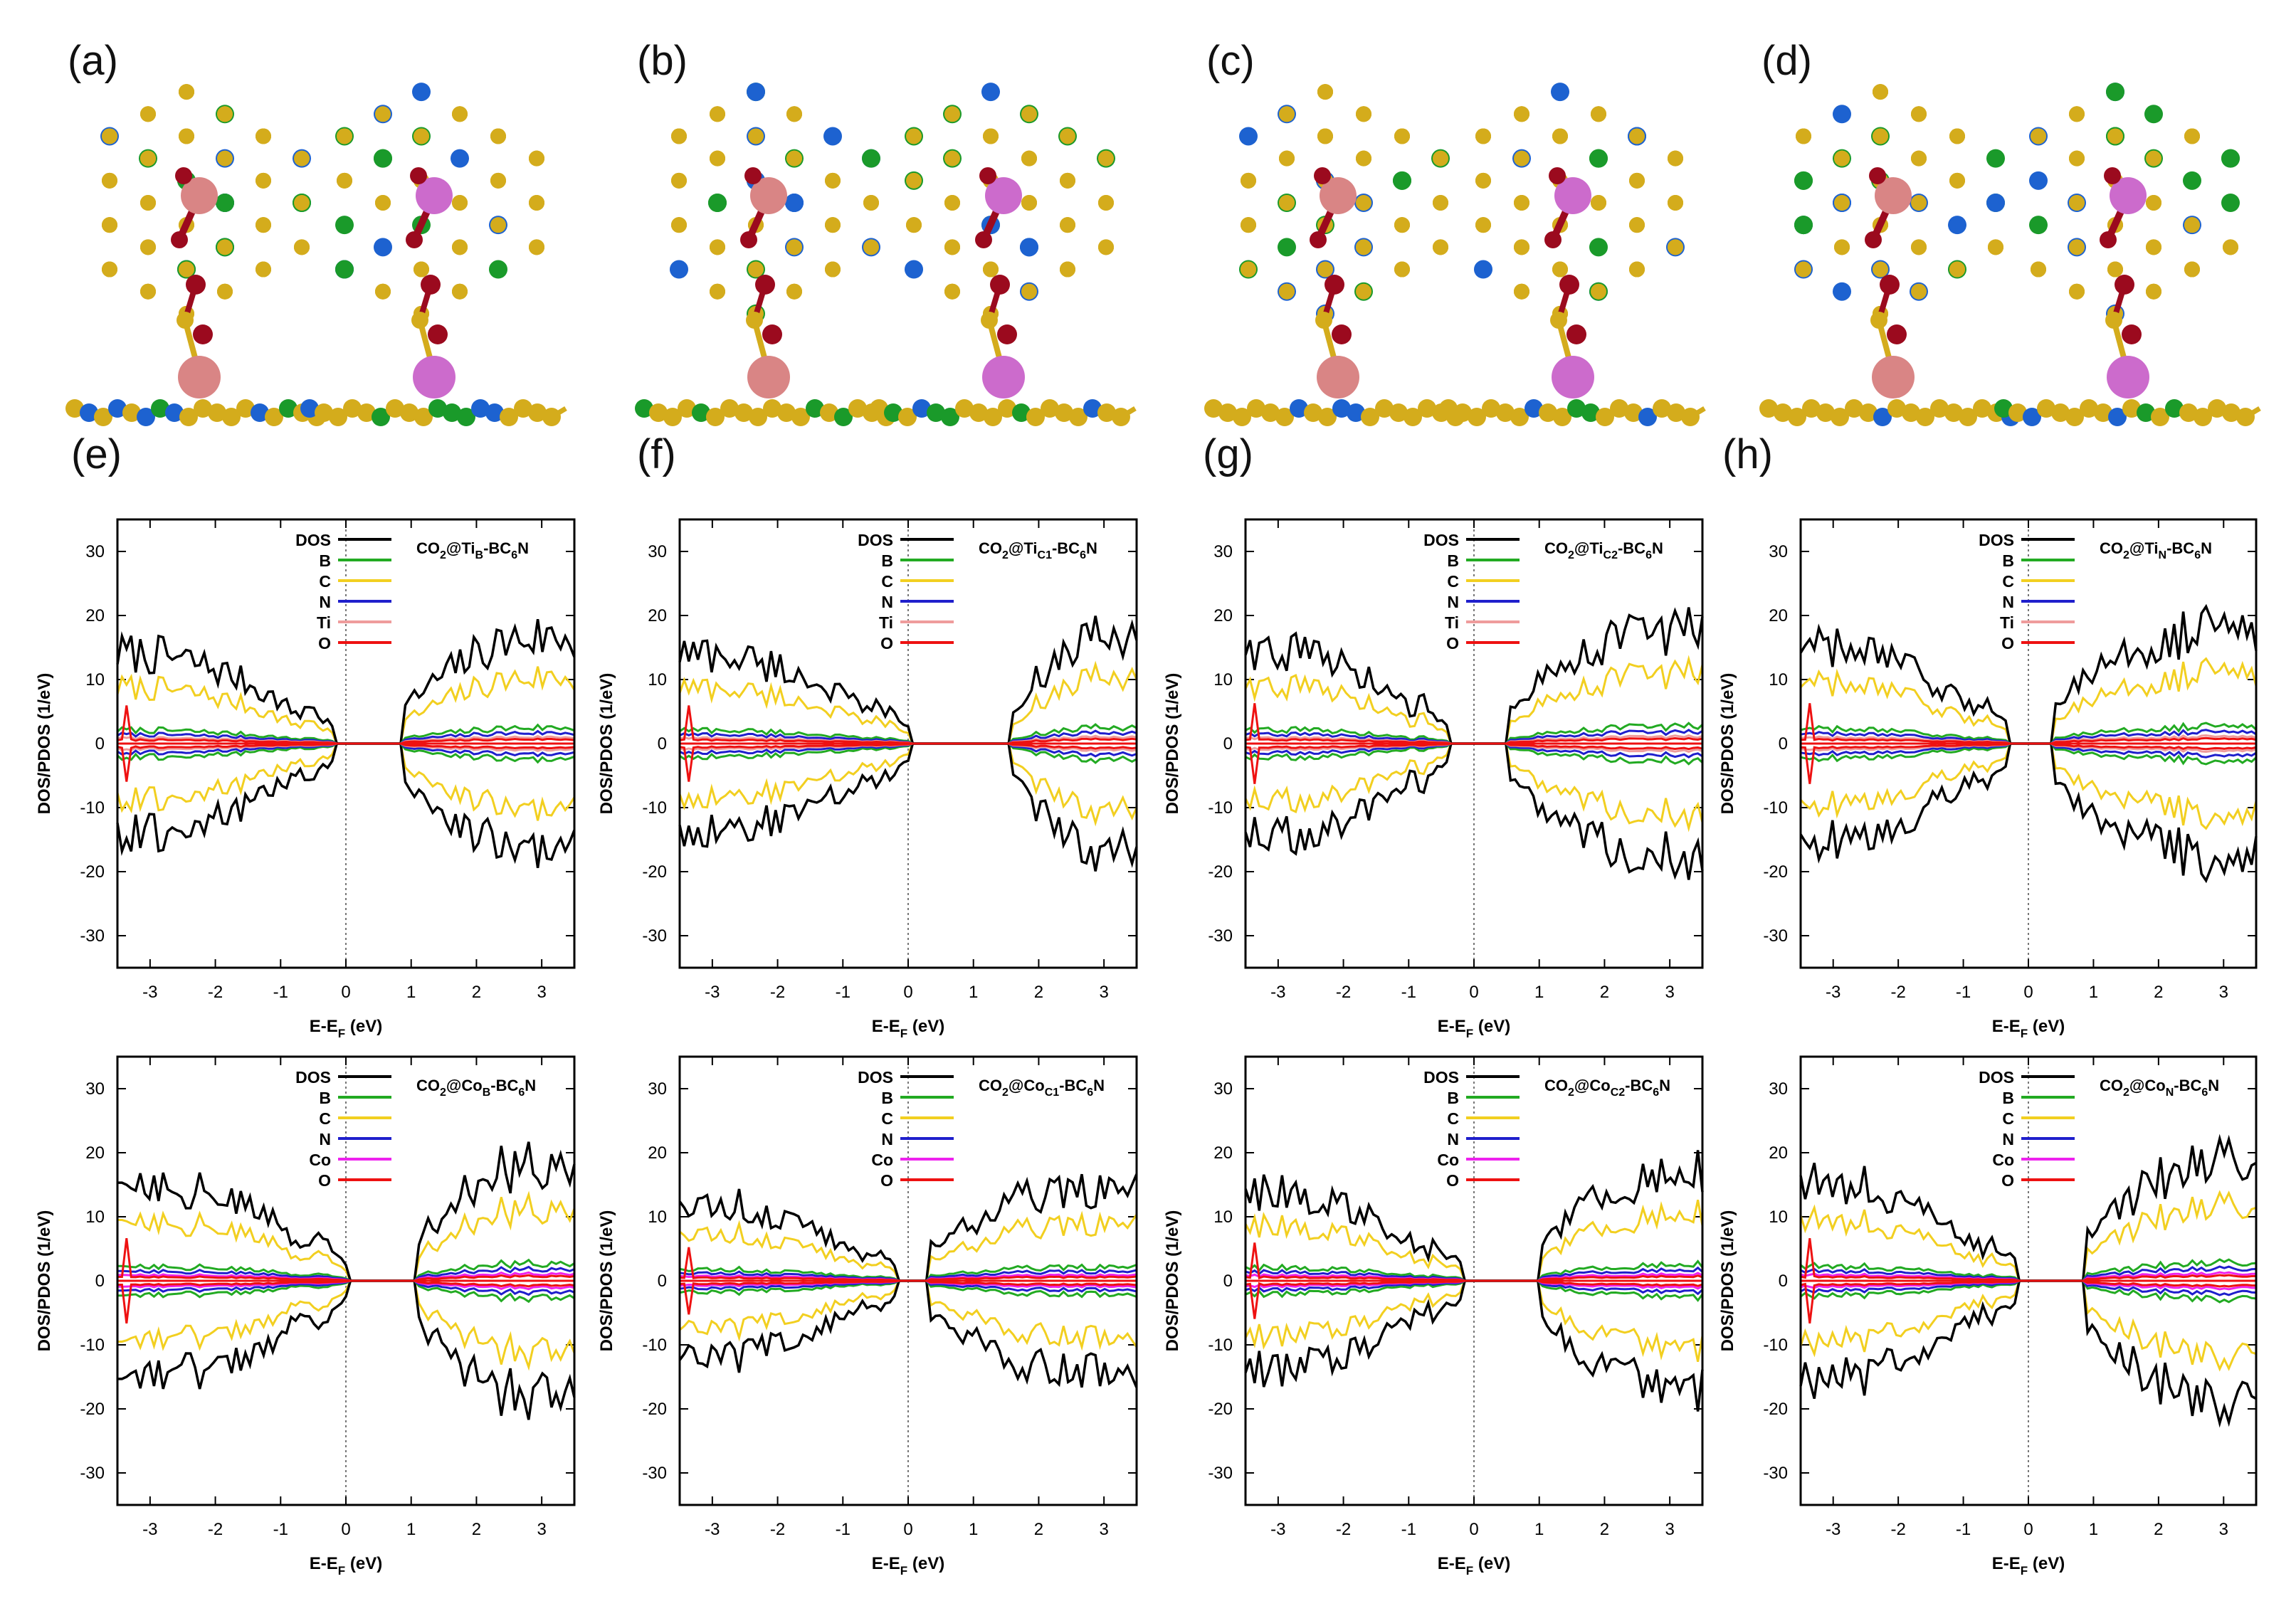 The image size is (2296, 1601). Describe the element at coordinates (92, 808) in the screenshot. I see `y-tick-label: -10` at that location.